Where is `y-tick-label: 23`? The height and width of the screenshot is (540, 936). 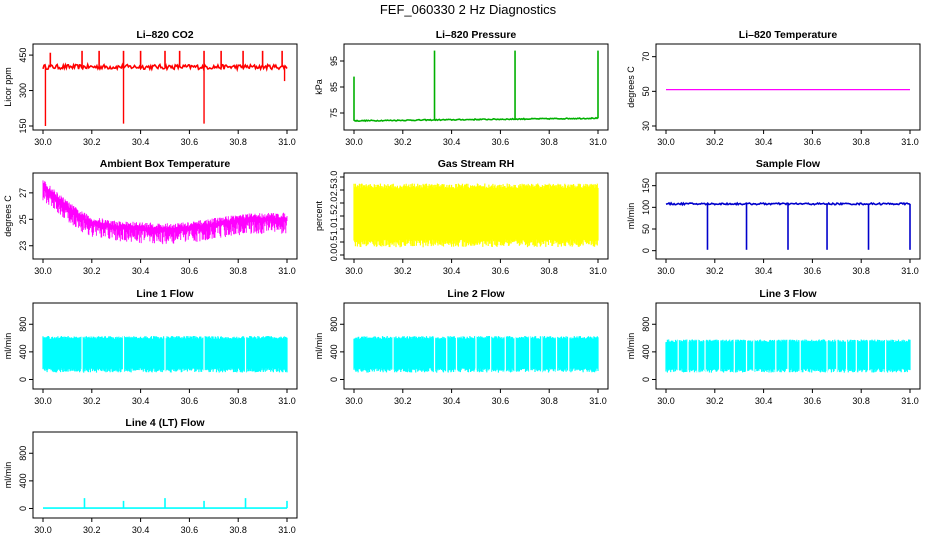
y-tick-label: 23 is located at coordinates (23, 246).